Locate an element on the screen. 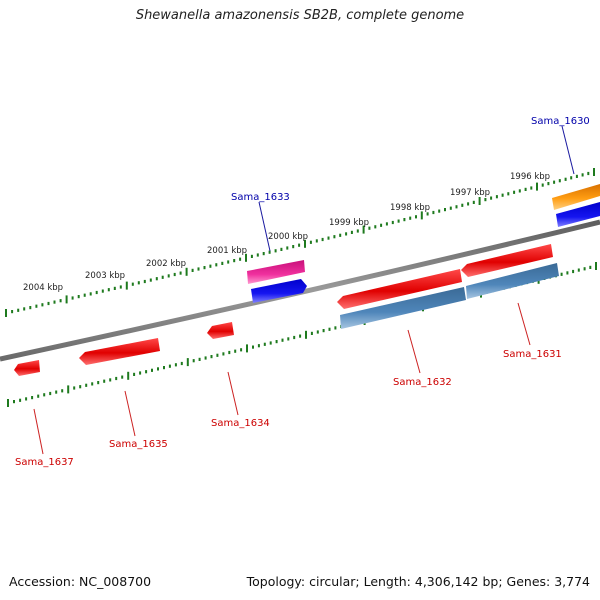  gene-sama-1631-feature is located at coordinates (510, 271).